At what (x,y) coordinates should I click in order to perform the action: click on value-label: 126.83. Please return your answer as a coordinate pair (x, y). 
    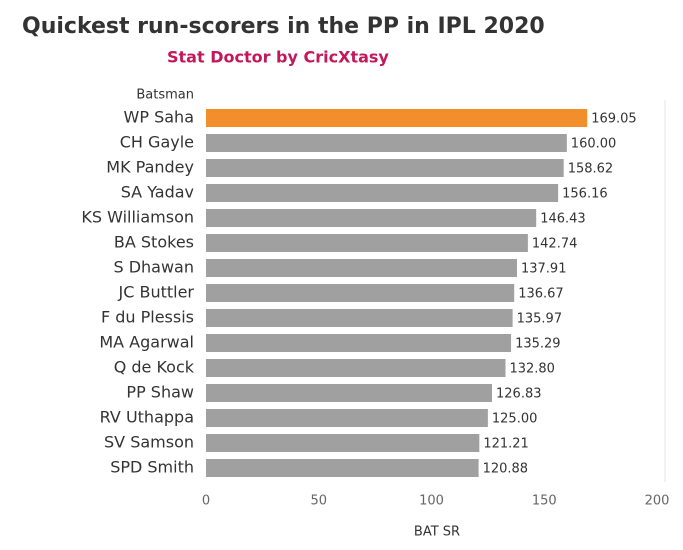
    Looking at the image, I should click on (519, 394).